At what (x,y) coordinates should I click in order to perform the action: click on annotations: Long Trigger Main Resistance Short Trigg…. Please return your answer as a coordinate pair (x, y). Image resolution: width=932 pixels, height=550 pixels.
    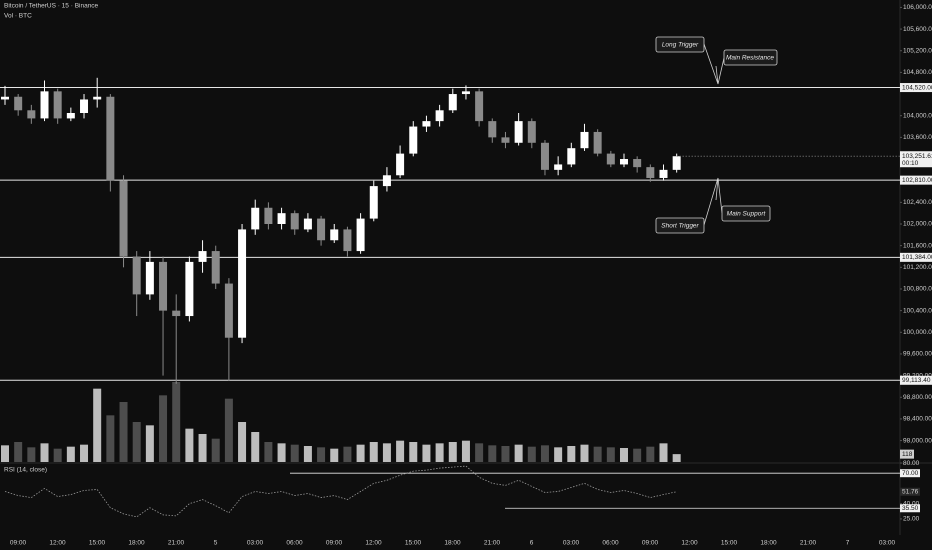
    Looking at the image, I should click on (716, 135).